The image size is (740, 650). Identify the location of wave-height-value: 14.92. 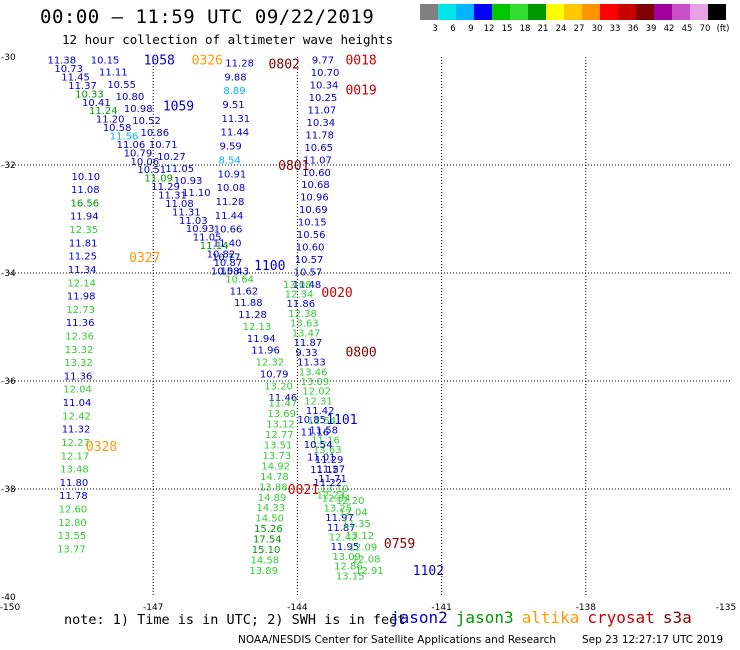
(275, 466).